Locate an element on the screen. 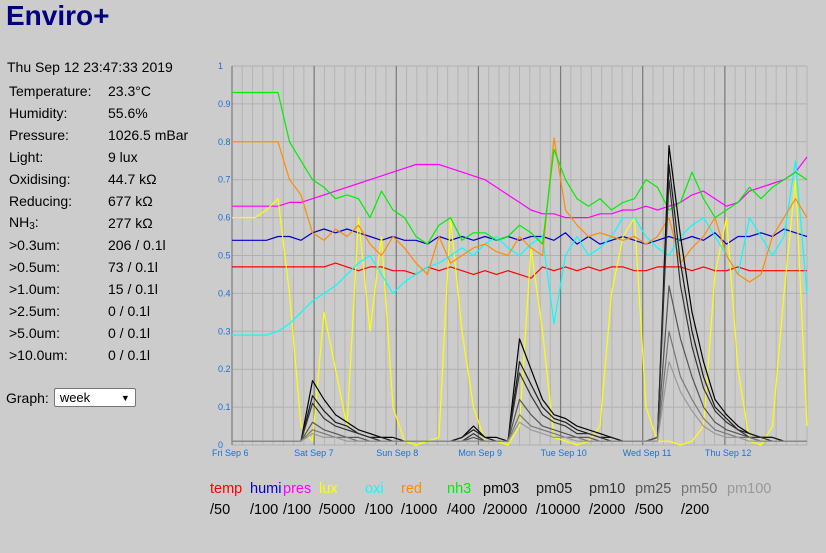  y-tick-label: 0.1 is located at coordinates (224, 407).